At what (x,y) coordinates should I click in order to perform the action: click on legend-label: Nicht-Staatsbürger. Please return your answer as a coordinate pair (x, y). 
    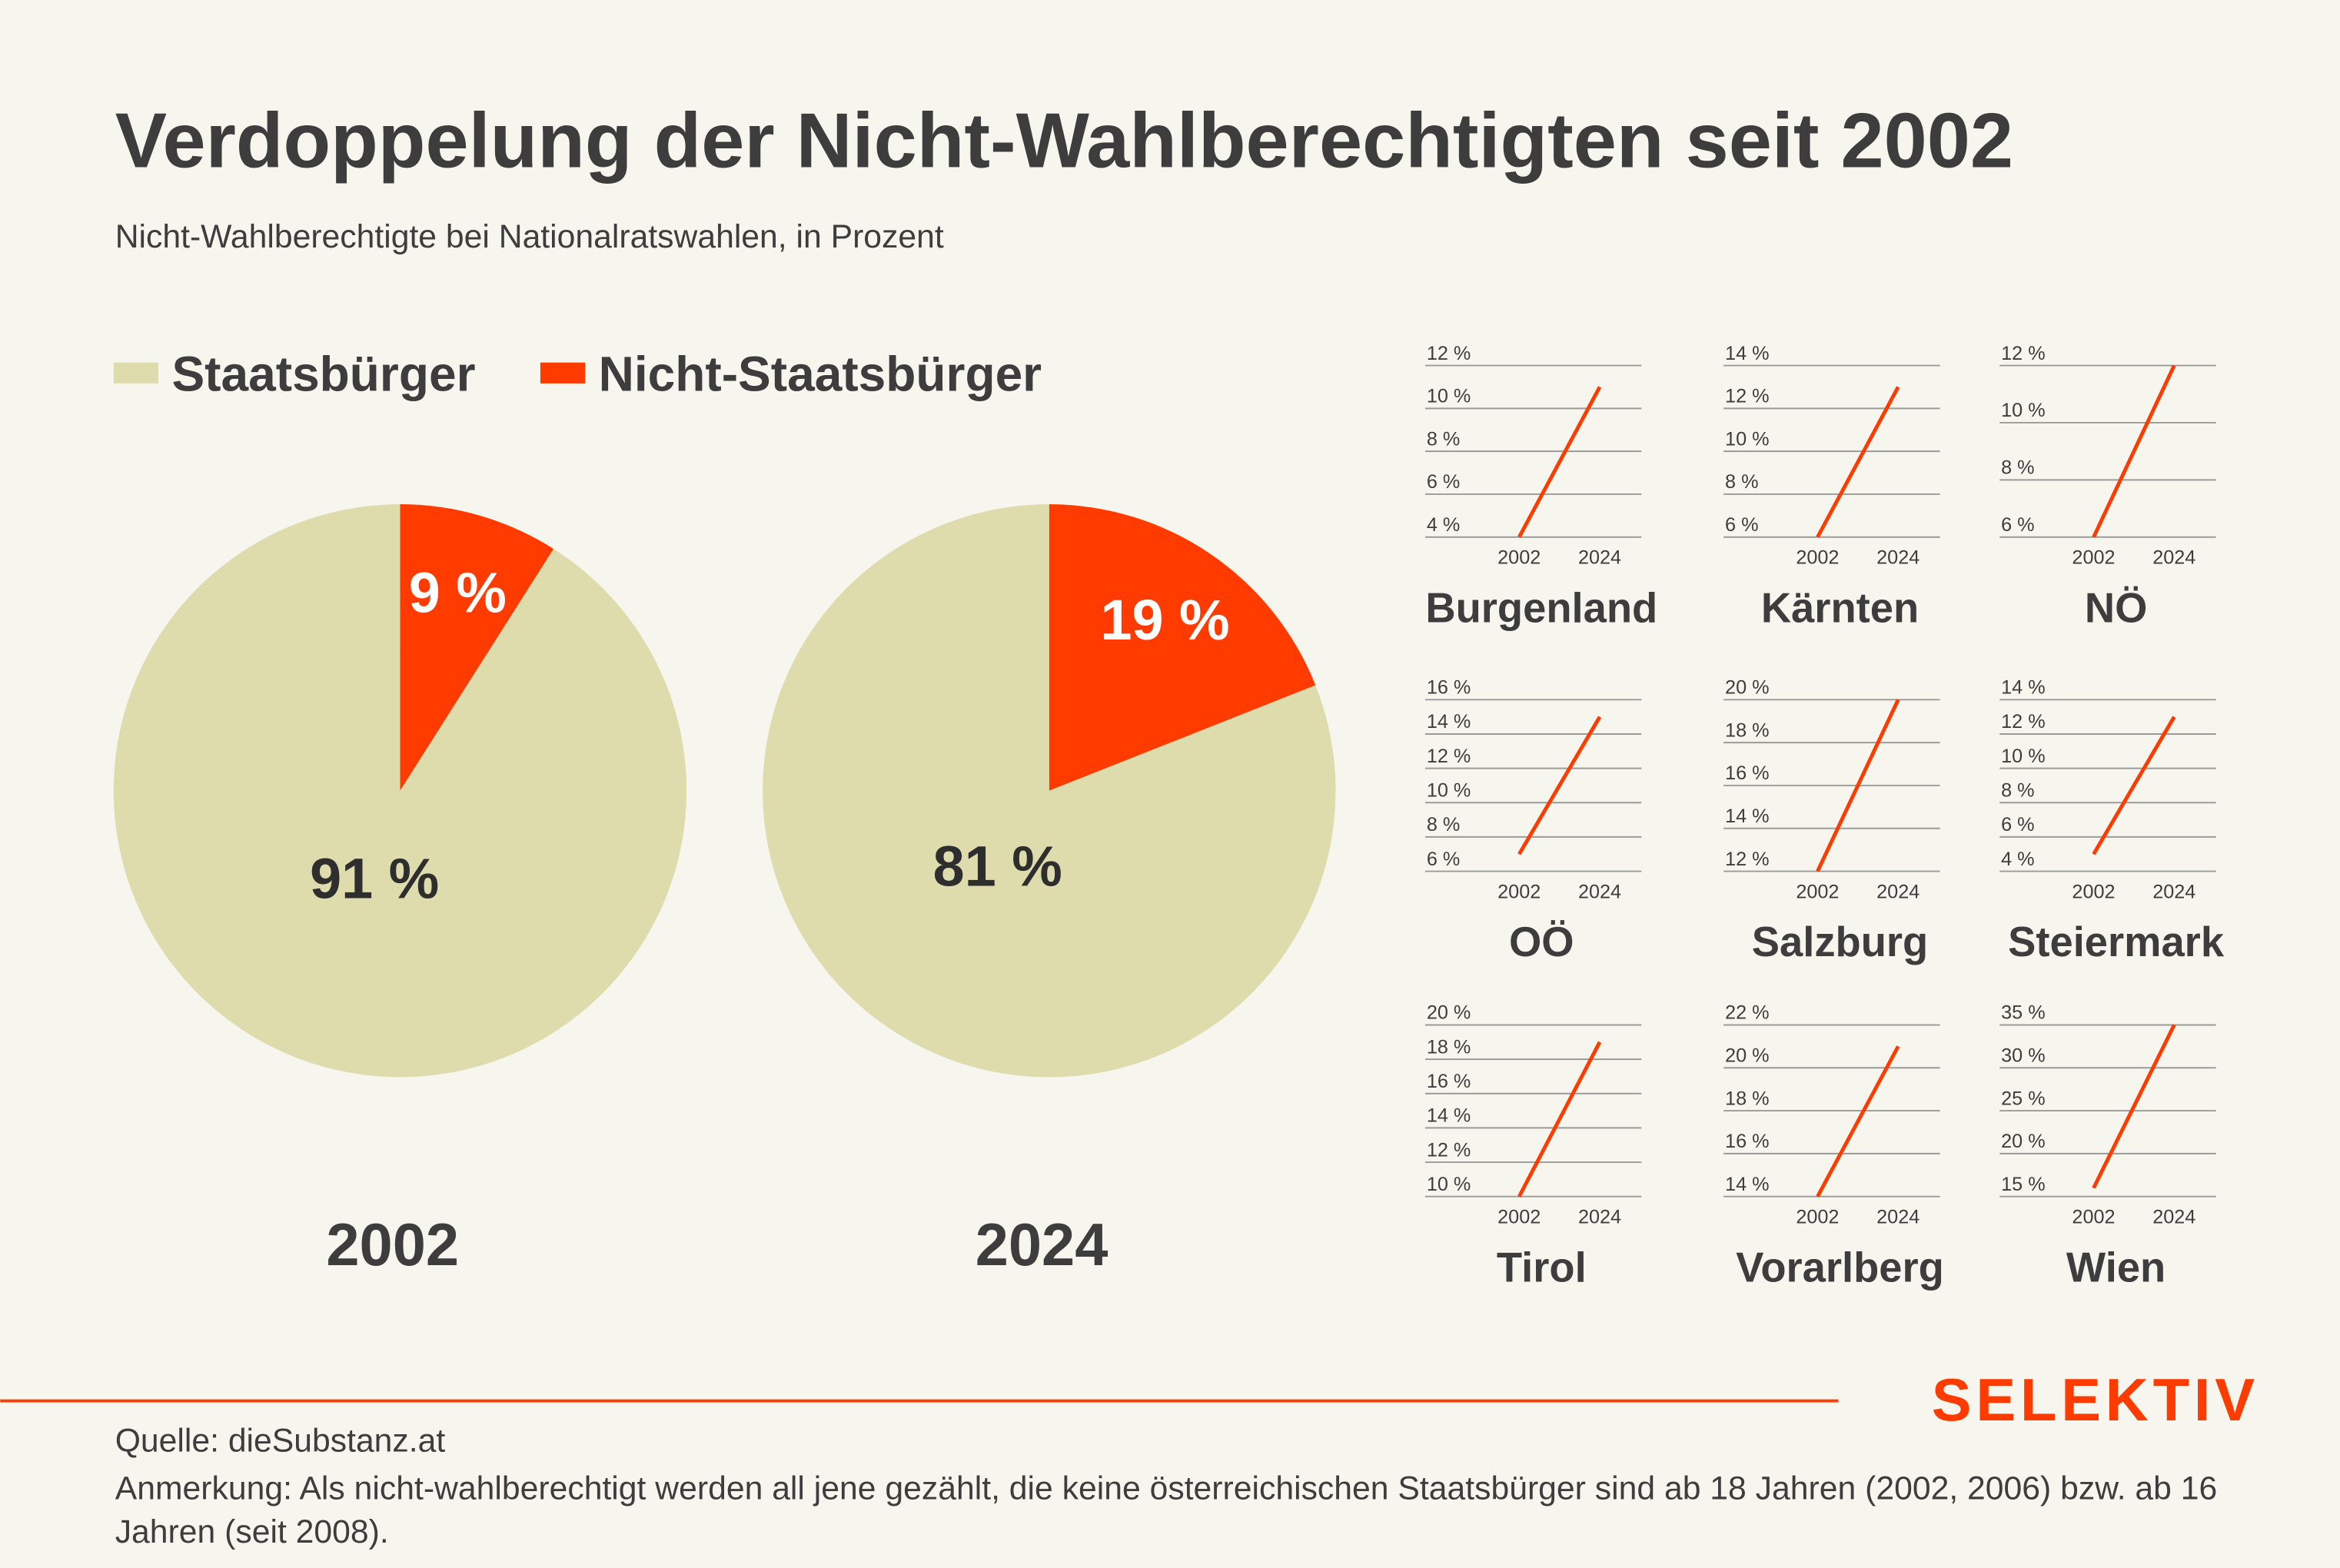
    Looking at the image, I should click on (821, 374).